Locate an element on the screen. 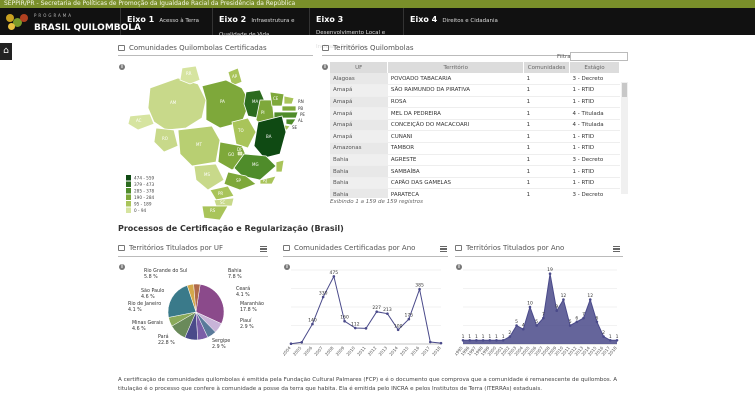 The image size is (755, 412). state-ms is located at coordinates (209, 177).